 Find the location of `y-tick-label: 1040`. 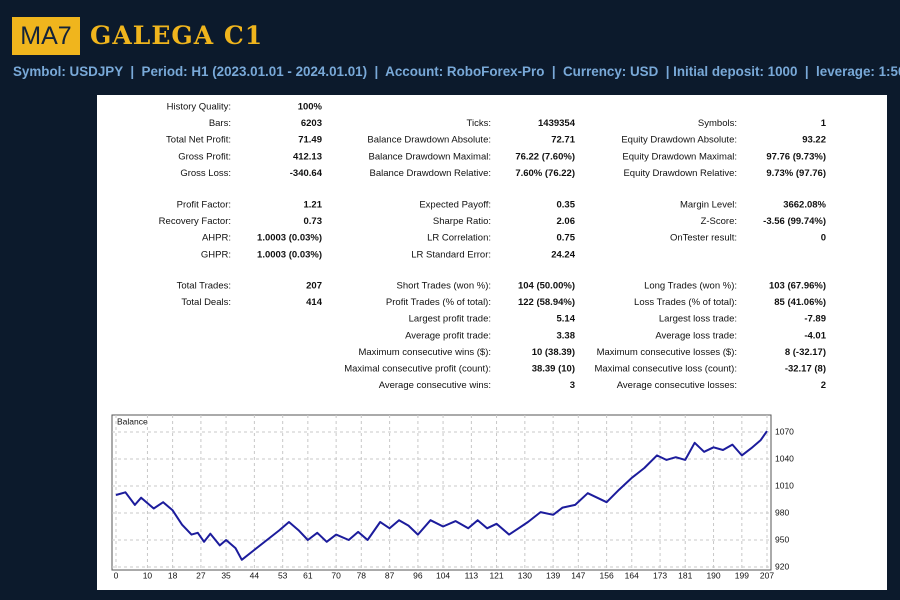

y-tick-label: 1040 is located at coordinates (784, 458).